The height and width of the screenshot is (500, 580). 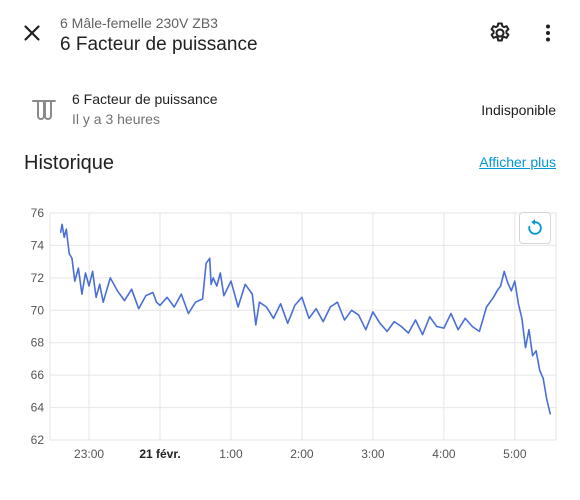 What do you see at coordinates (38, 245) in the screenshot?
I see `y-tick-label: 74` at bounding box center [38, 245].